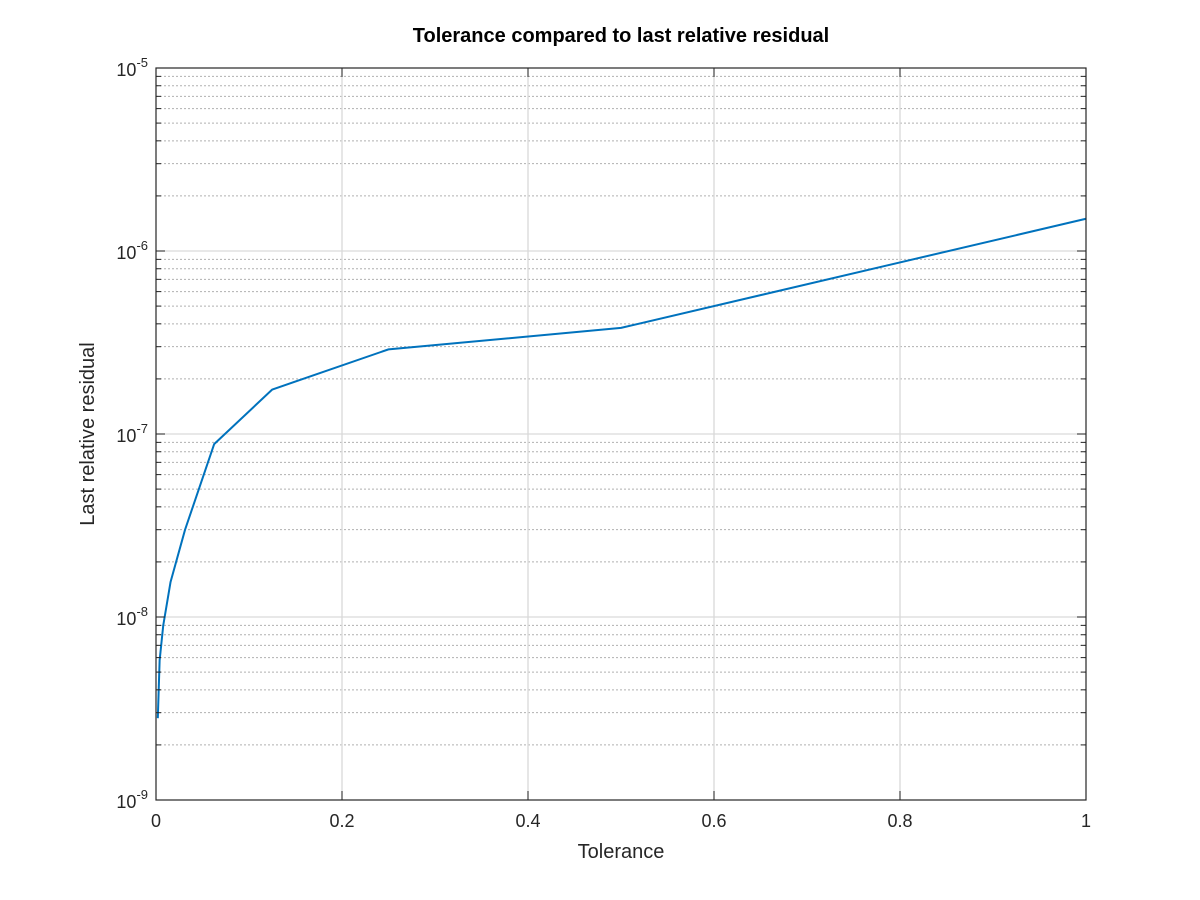 This screenshot has height=900, width=1200. What do you see at coordinates (156, 821) in the screenshot?
I see `x-tick-label: 0` at bounding box center [156, 821].